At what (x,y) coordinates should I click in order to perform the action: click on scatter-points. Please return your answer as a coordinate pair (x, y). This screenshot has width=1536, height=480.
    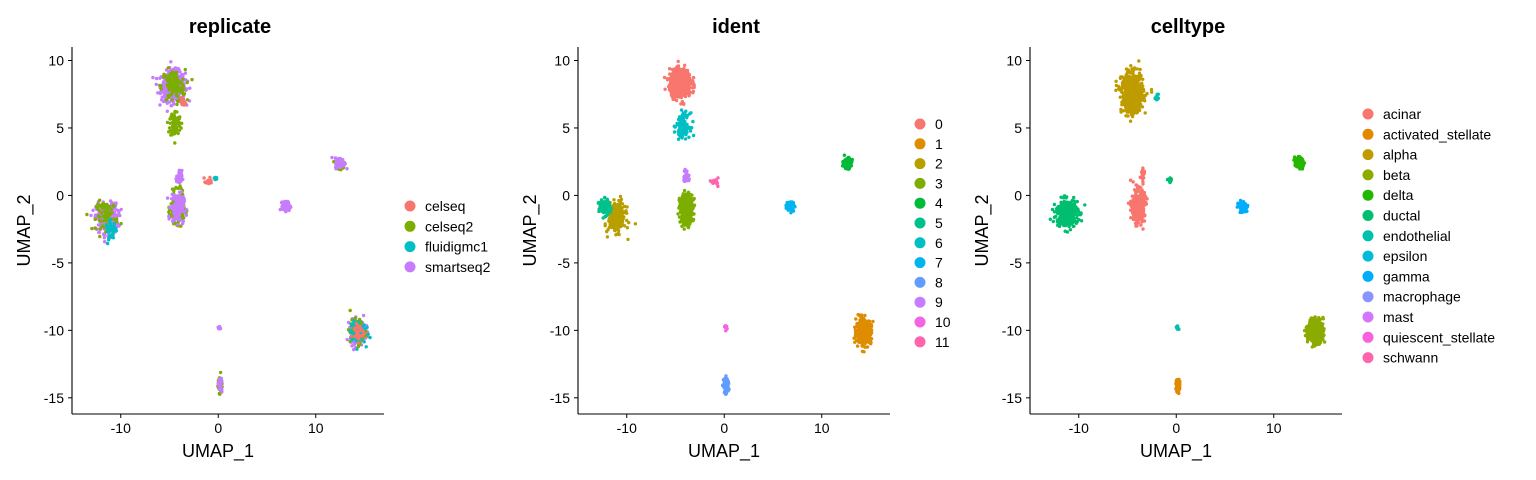
    Looking at the image, I should click on (735, 227).